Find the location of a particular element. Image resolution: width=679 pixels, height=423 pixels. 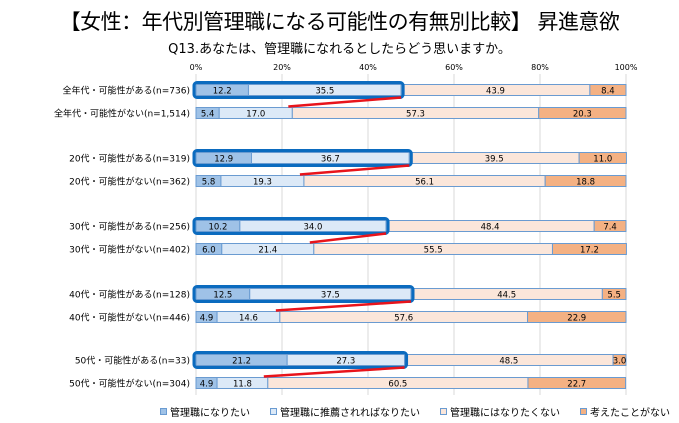

data-label-r7-s0: 4.9 is located at coordinates (207, 319).